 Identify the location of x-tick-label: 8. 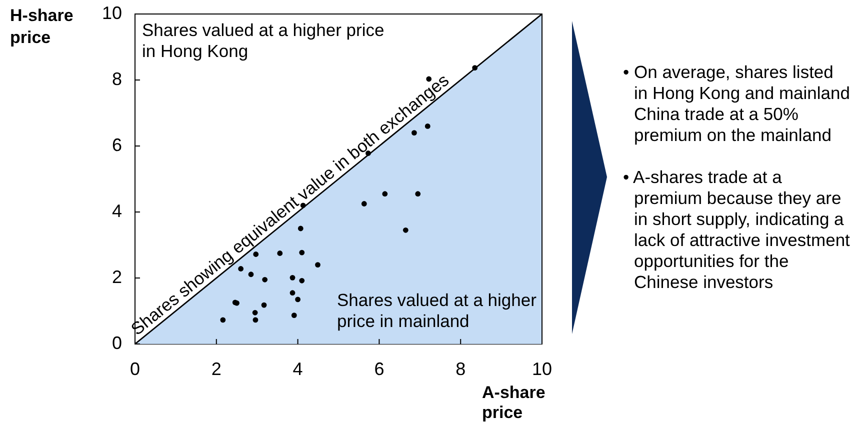
(461, 368).